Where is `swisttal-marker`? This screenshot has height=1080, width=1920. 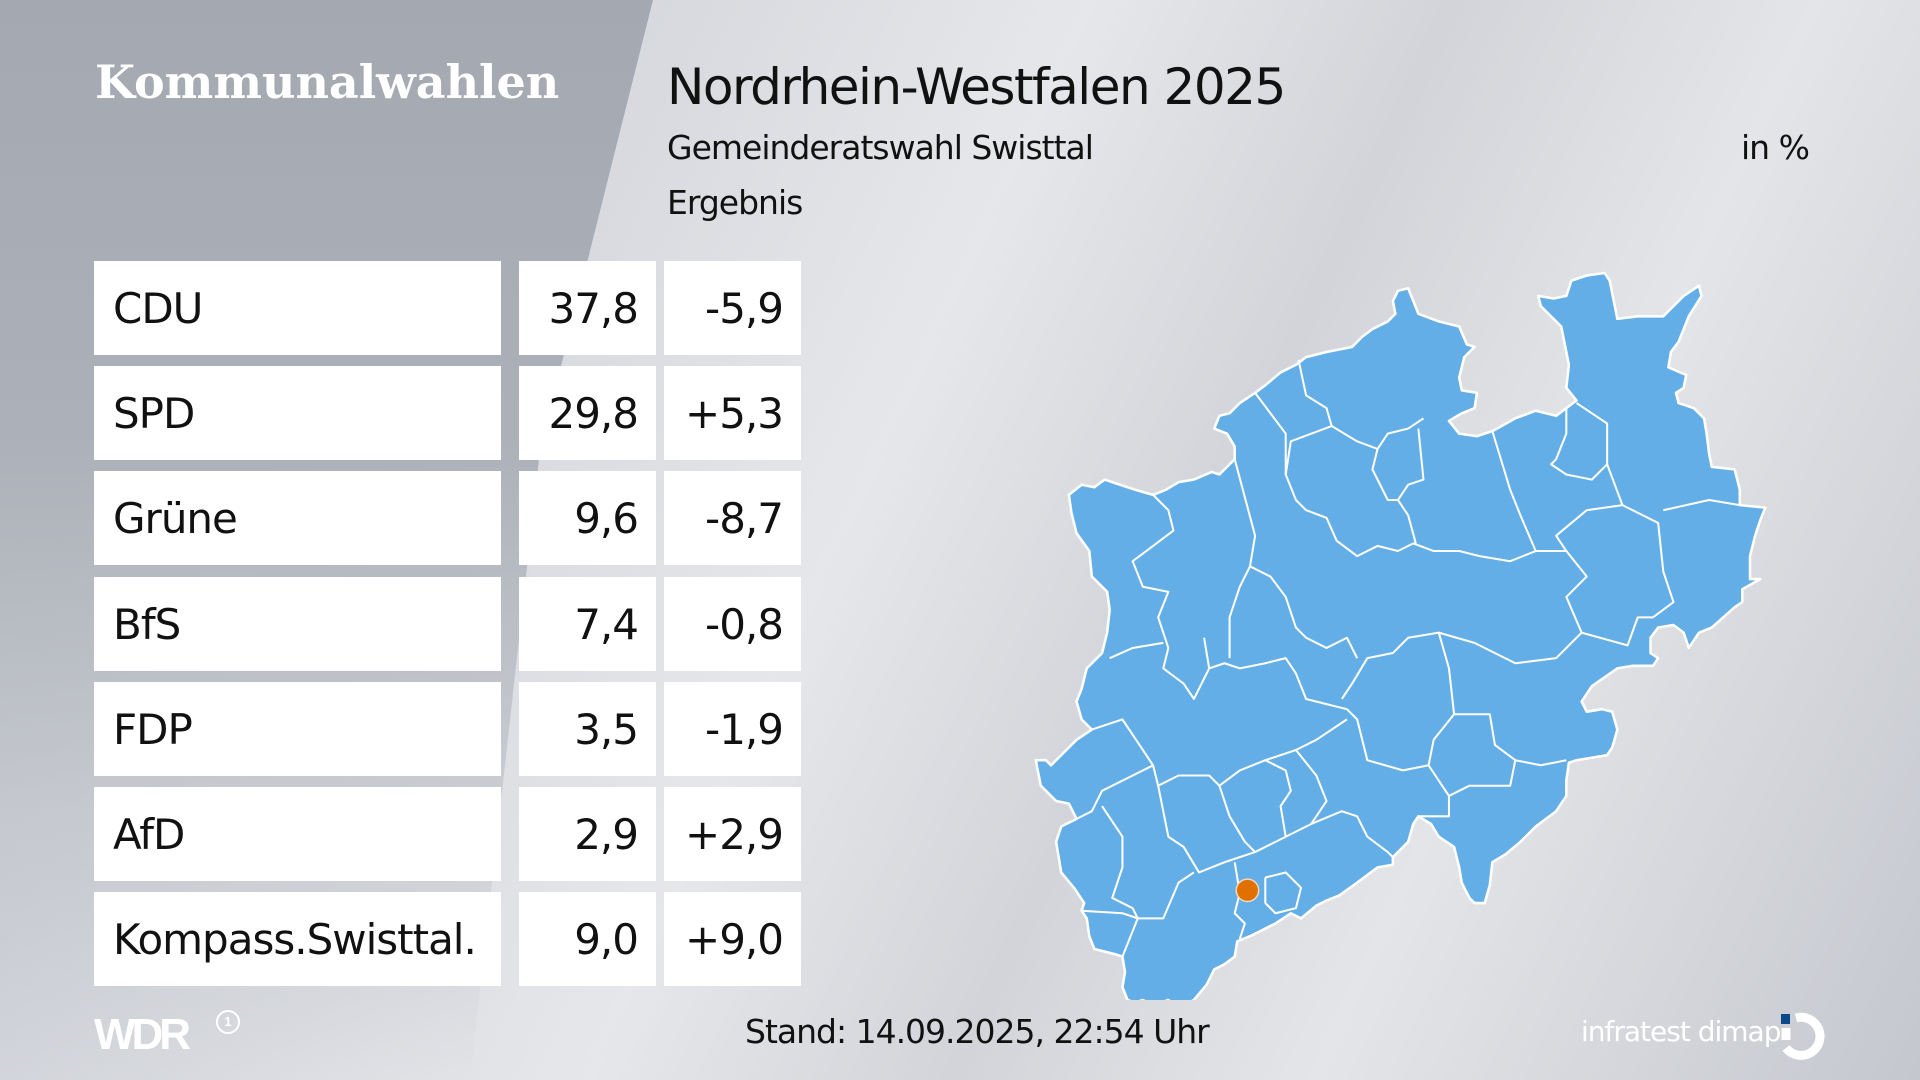
swisttal-marker is located at coordinates (1247, 890).